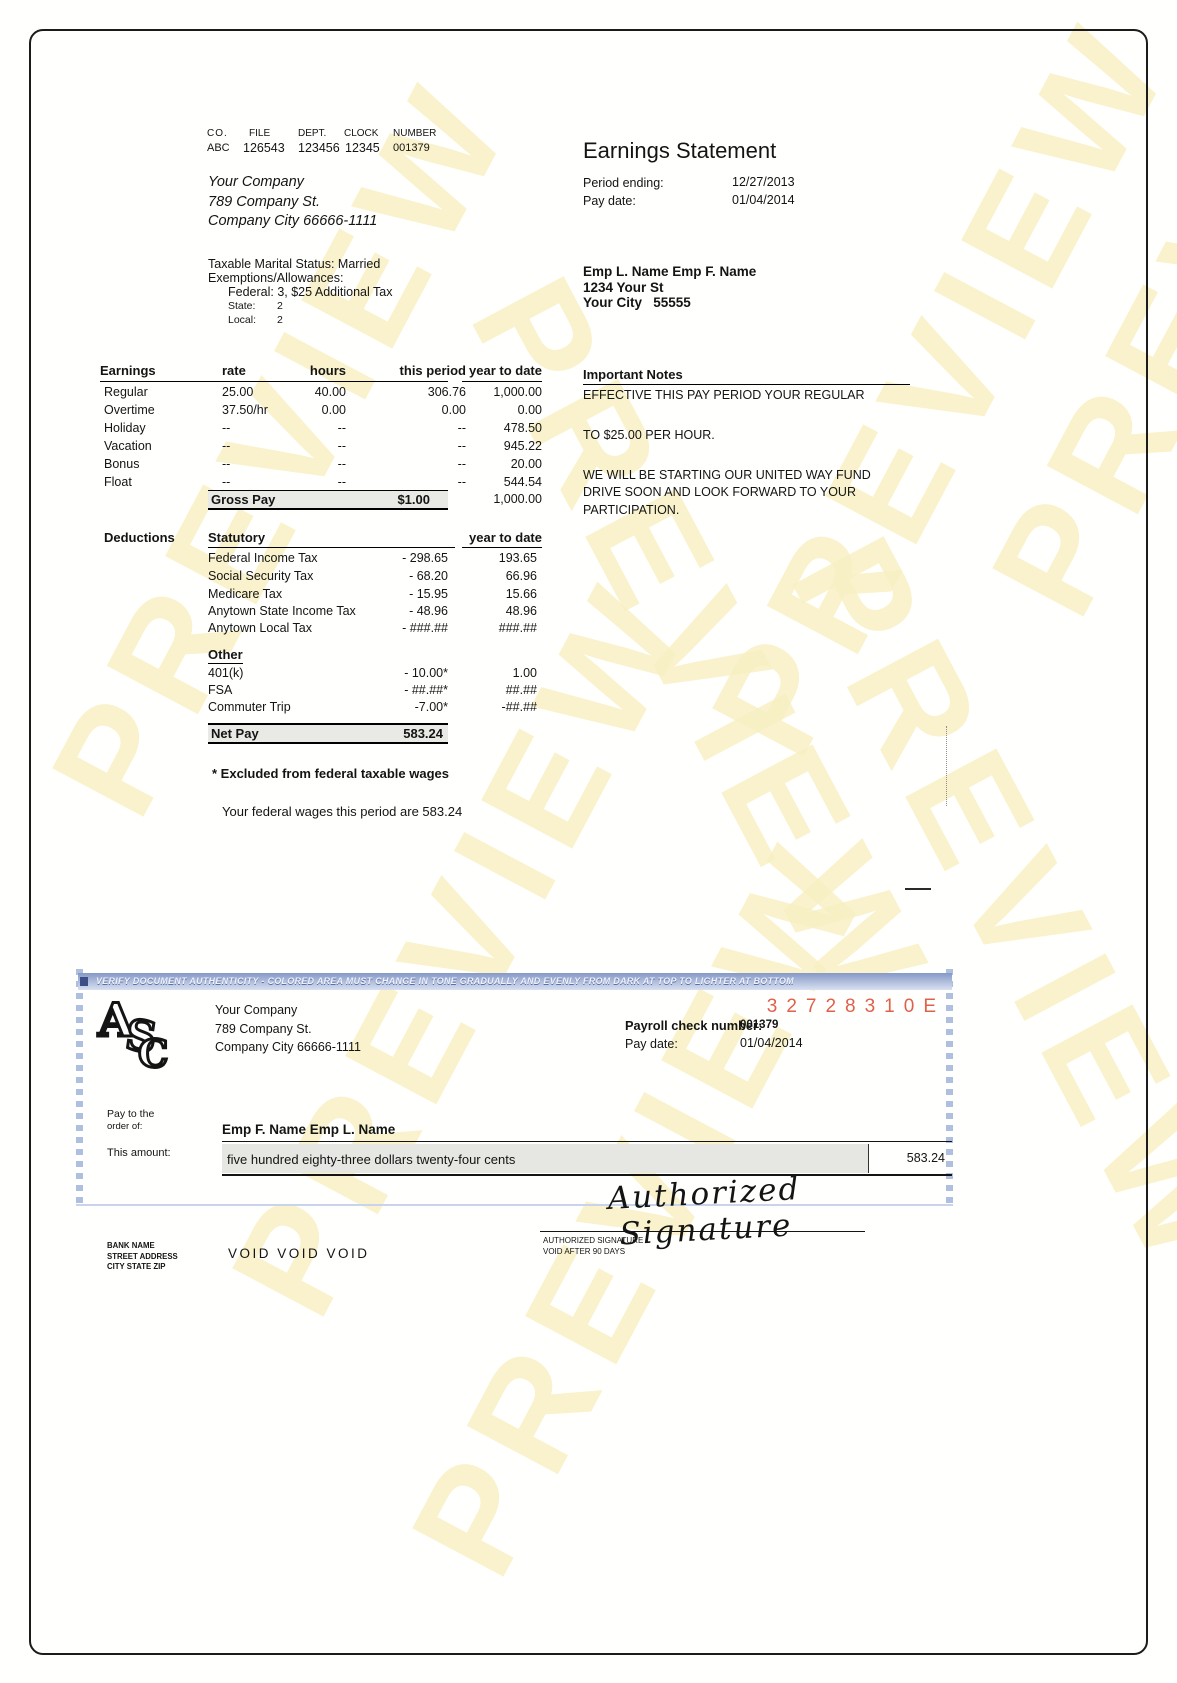 The width and height of the screenshot is (1177, 1683). What do you see at coordinates (264, 148) in the screenshot?
I see `file-value: 126543` at bounding box center [264, 148].